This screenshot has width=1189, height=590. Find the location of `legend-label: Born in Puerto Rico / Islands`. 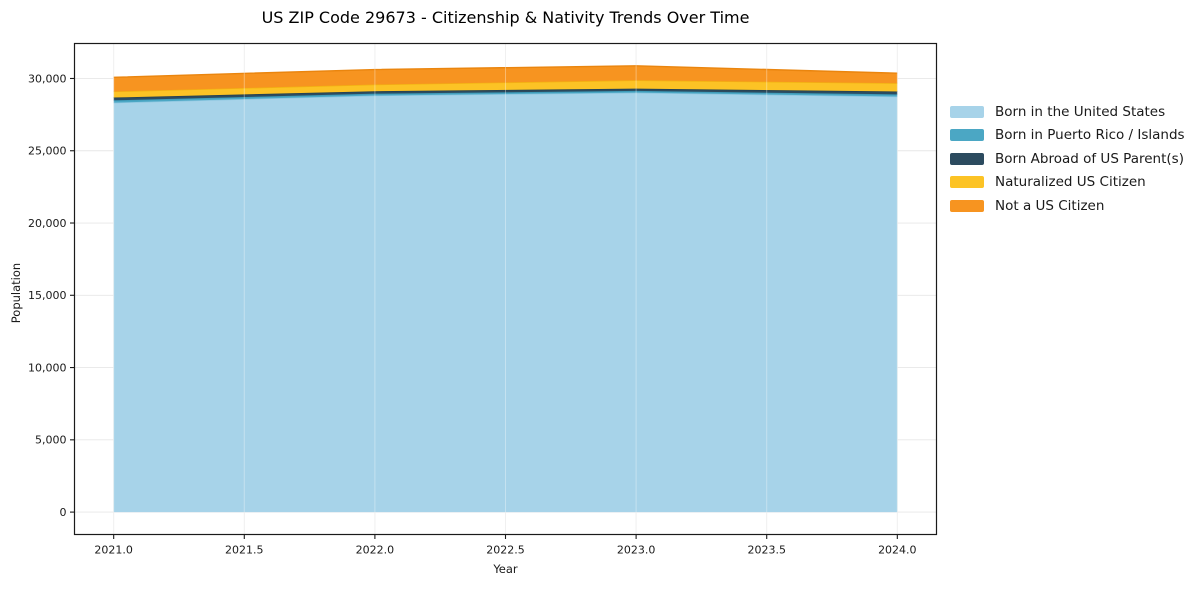

legend-label: Born in Puerto Rico / Islands is located at coordinates (1090, 135).